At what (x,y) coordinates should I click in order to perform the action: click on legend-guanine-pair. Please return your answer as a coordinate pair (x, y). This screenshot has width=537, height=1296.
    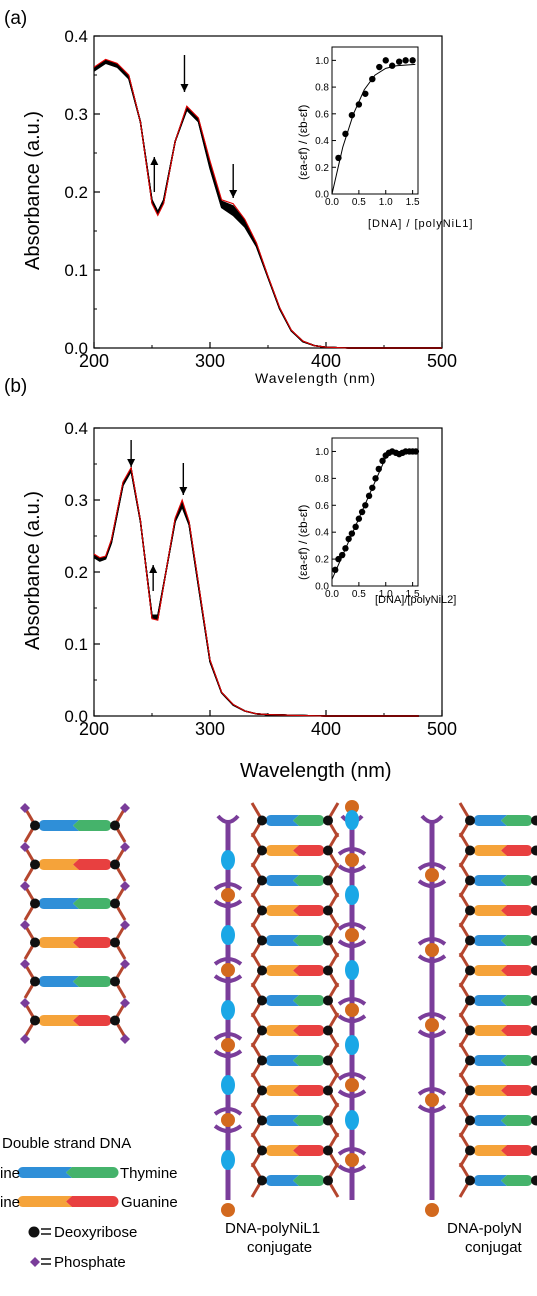
    Looking at the image, I should click on (68, 1201).